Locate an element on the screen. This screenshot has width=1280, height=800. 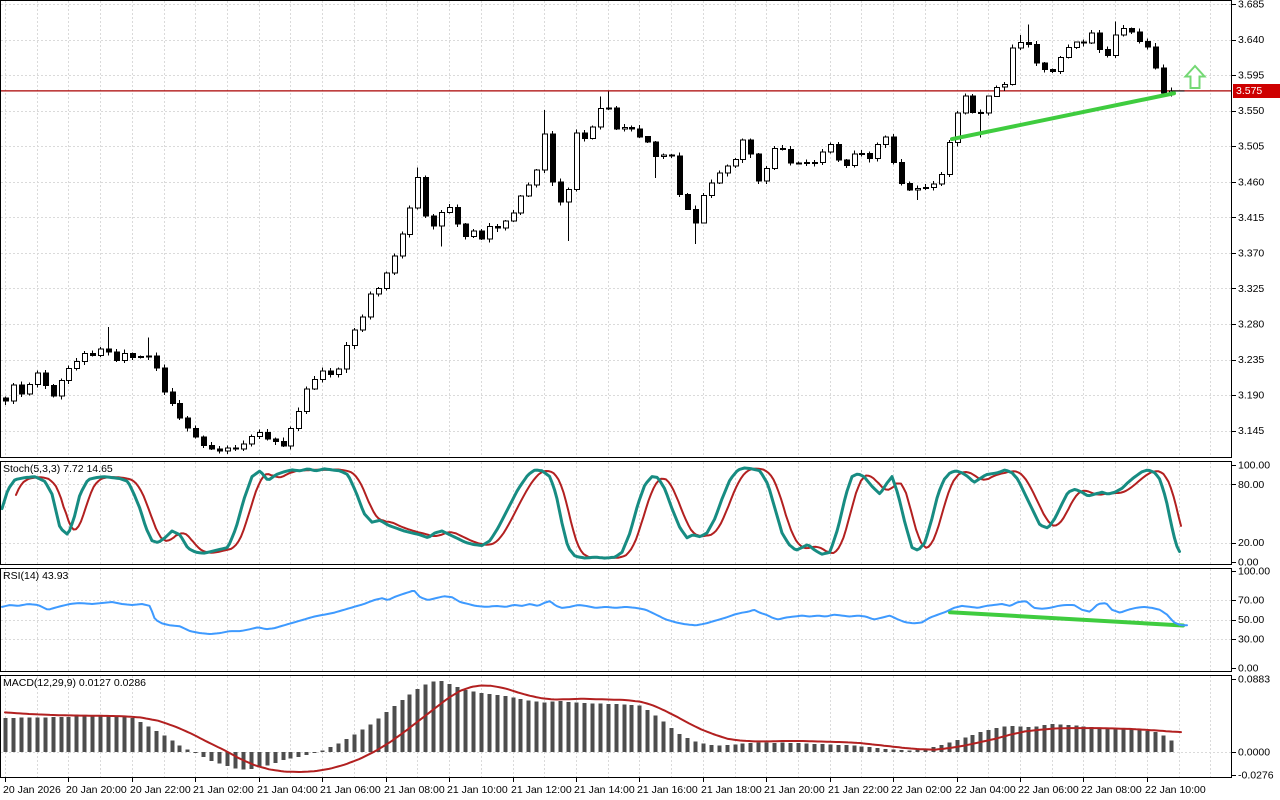
price-tick-label: 3.370 is located at coordinates (1251, 253).